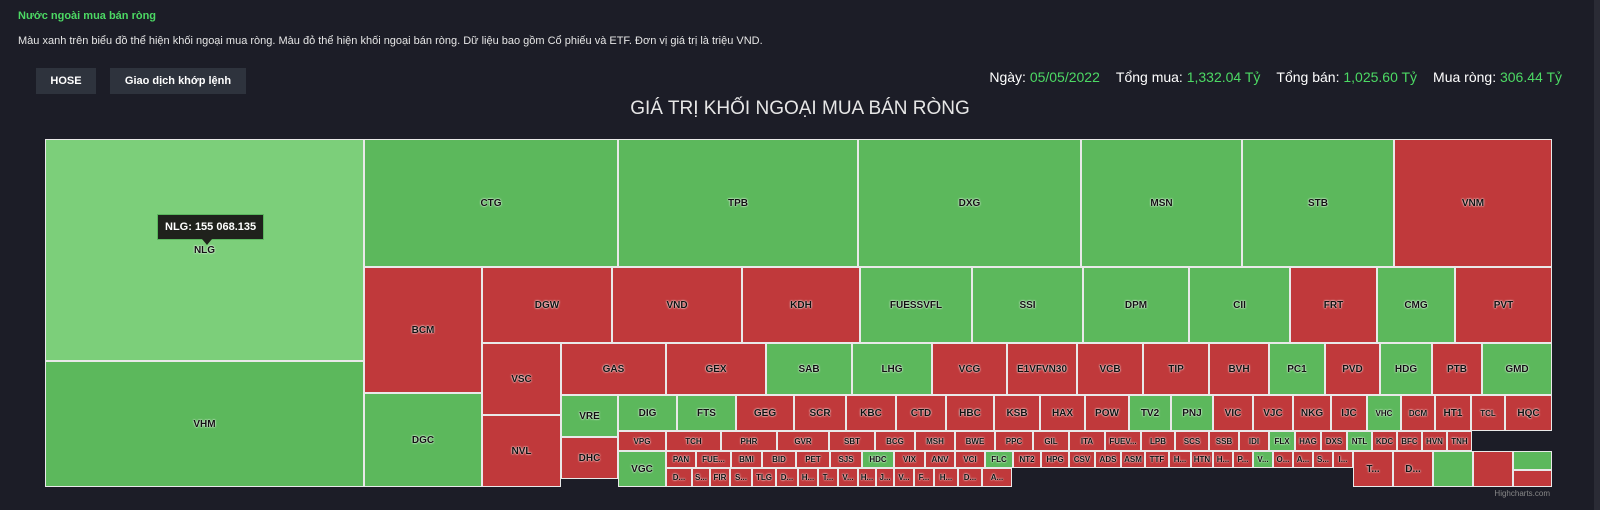 Image resolution: width=1600 pixels, height=510 pixels. I want to click on treemap-tile: IJC, so click(1349, 413).